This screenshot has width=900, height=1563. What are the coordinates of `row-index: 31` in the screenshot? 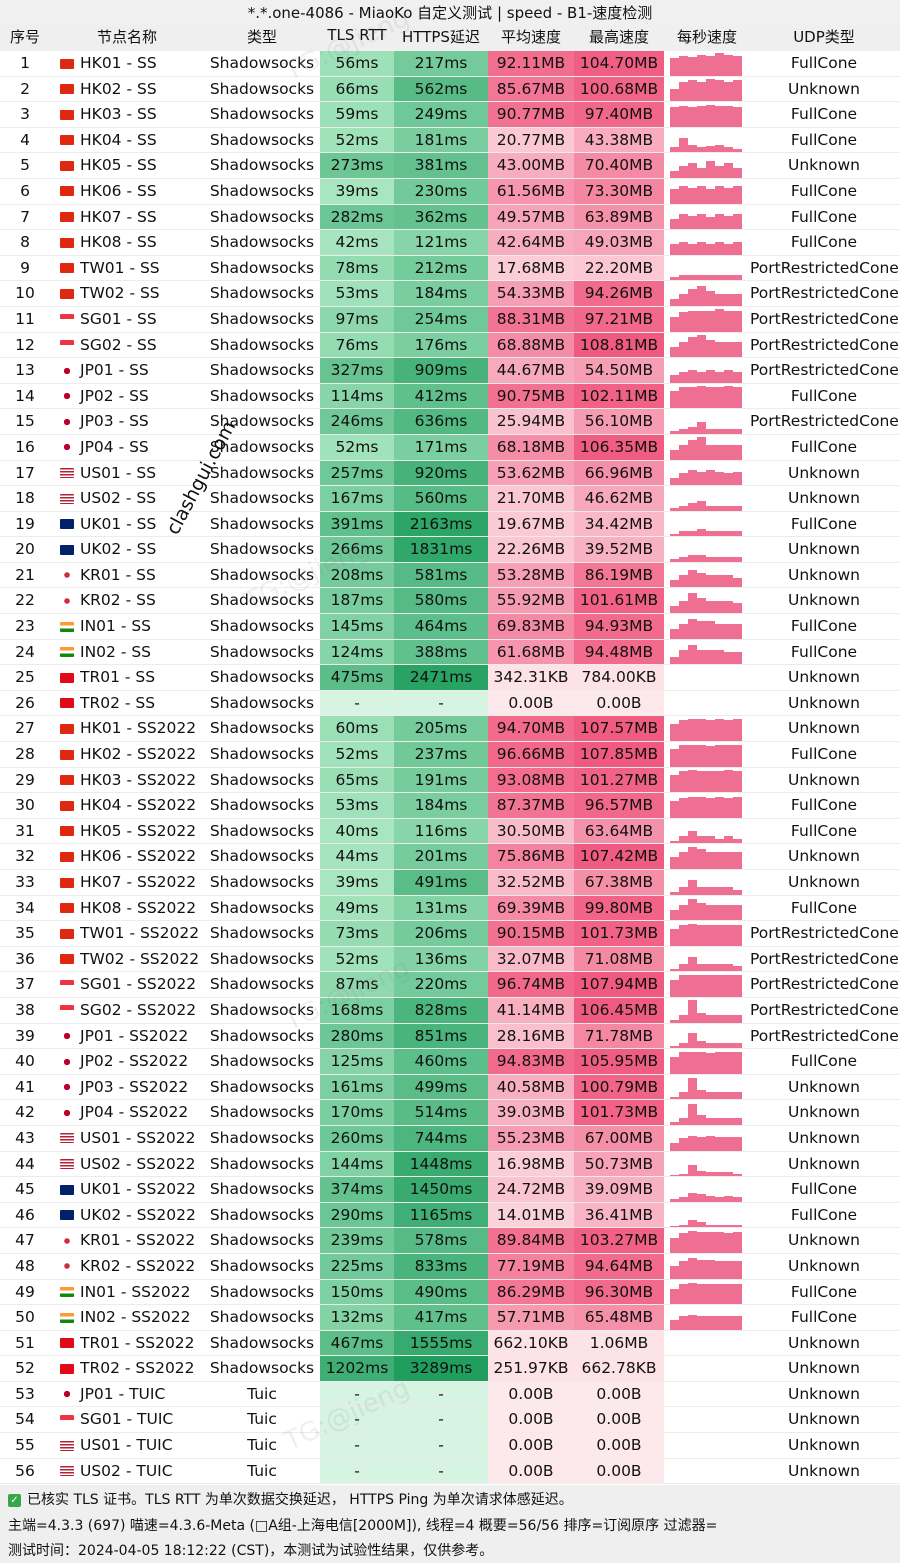 It's located at (25, 830).